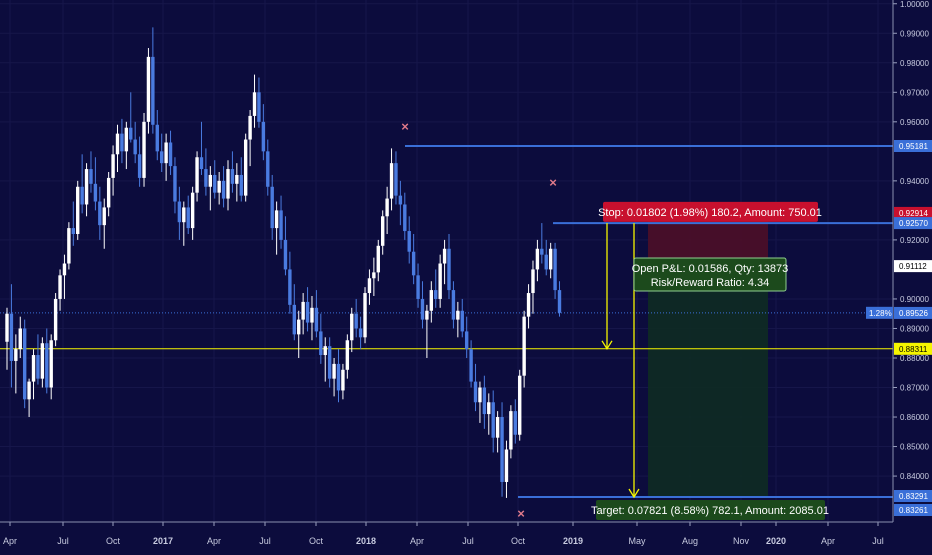 The image size is (932, 555). I want to click on y-tick-label: 0.89000, so click(914, 328).